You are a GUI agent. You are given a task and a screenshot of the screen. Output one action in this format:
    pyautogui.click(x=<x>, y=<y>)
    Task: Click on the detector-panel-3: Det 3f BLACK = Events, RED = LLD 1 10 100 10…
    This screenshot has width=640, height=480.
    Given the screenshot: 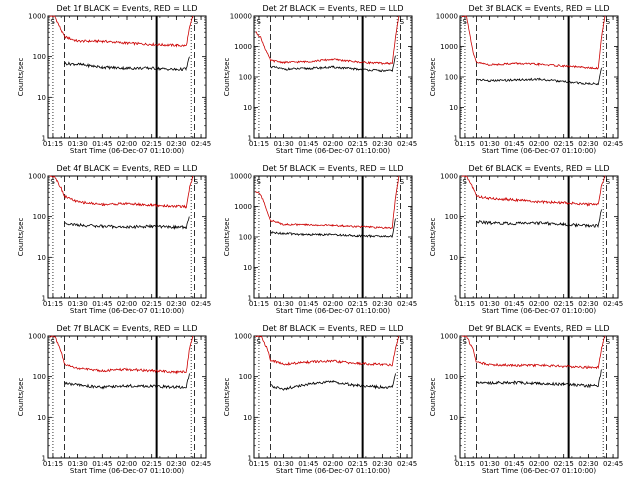 What is the action you would take?
    pyautogui.click(x=526, y=79)
    